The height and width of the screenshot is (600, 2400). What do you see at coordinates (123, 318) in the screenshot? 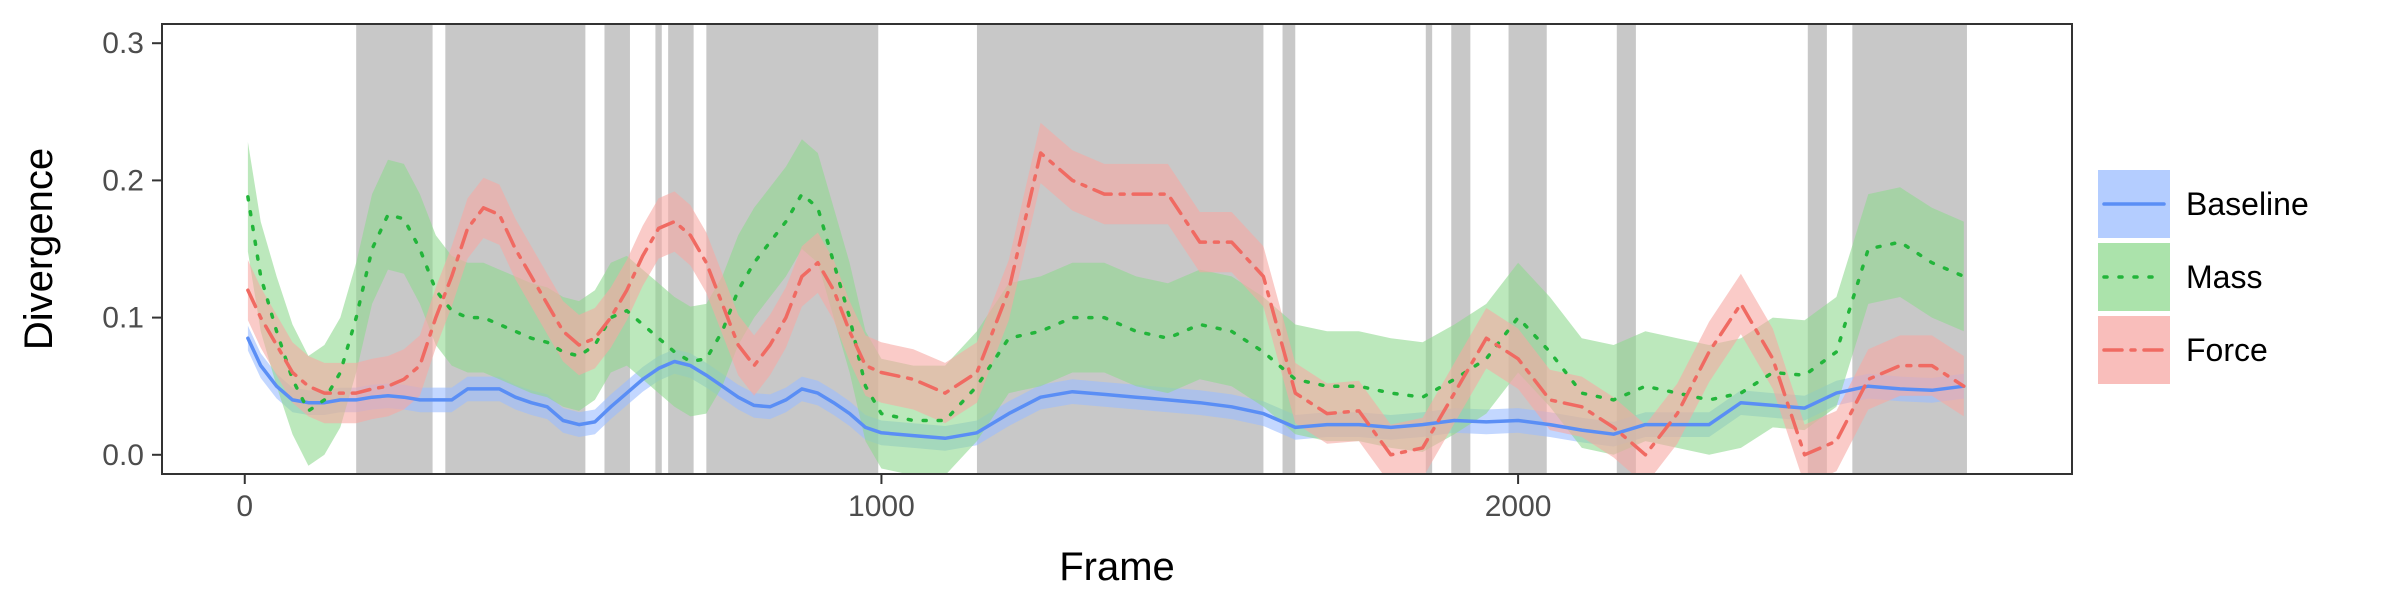
I see `y-tick-label: 0.1` at bounding box center [123, 318].